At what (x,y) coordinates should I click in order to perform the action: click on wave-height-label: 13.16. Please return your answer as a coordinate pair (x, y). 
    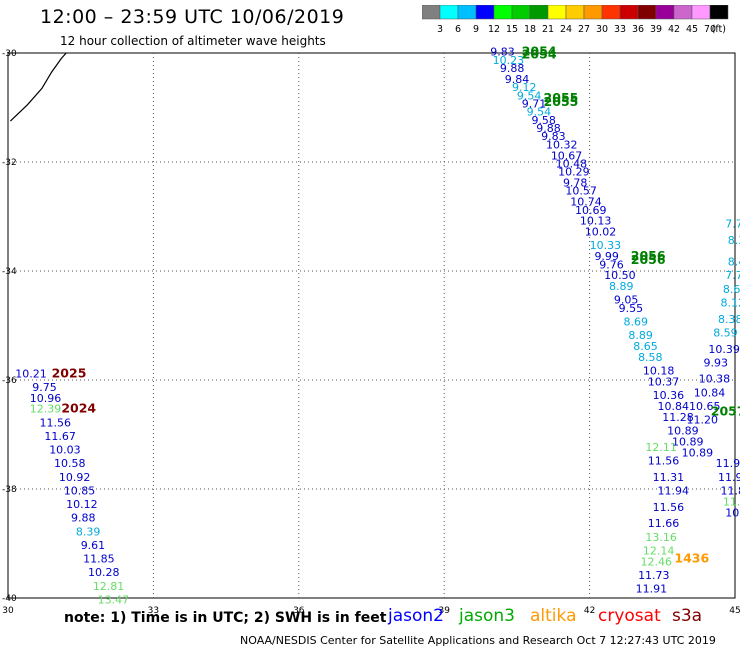
    Looking at the image, I should click on (661, 537).